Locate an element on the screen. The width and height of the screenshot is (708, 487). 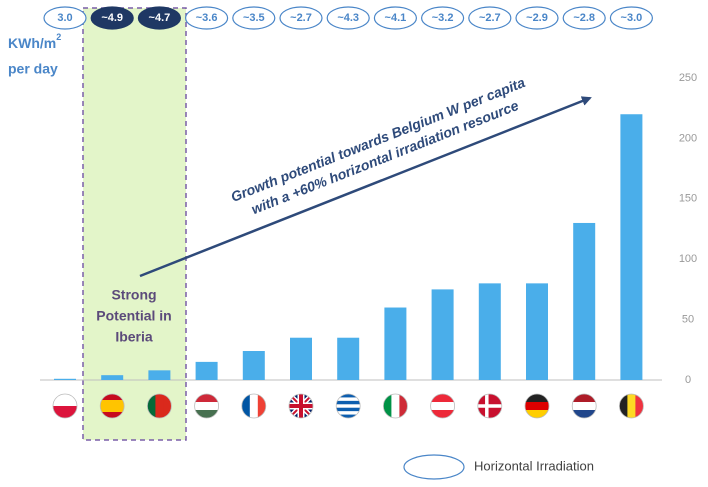
irradiation-label: 3.0 is located at coordinates (64, 18).